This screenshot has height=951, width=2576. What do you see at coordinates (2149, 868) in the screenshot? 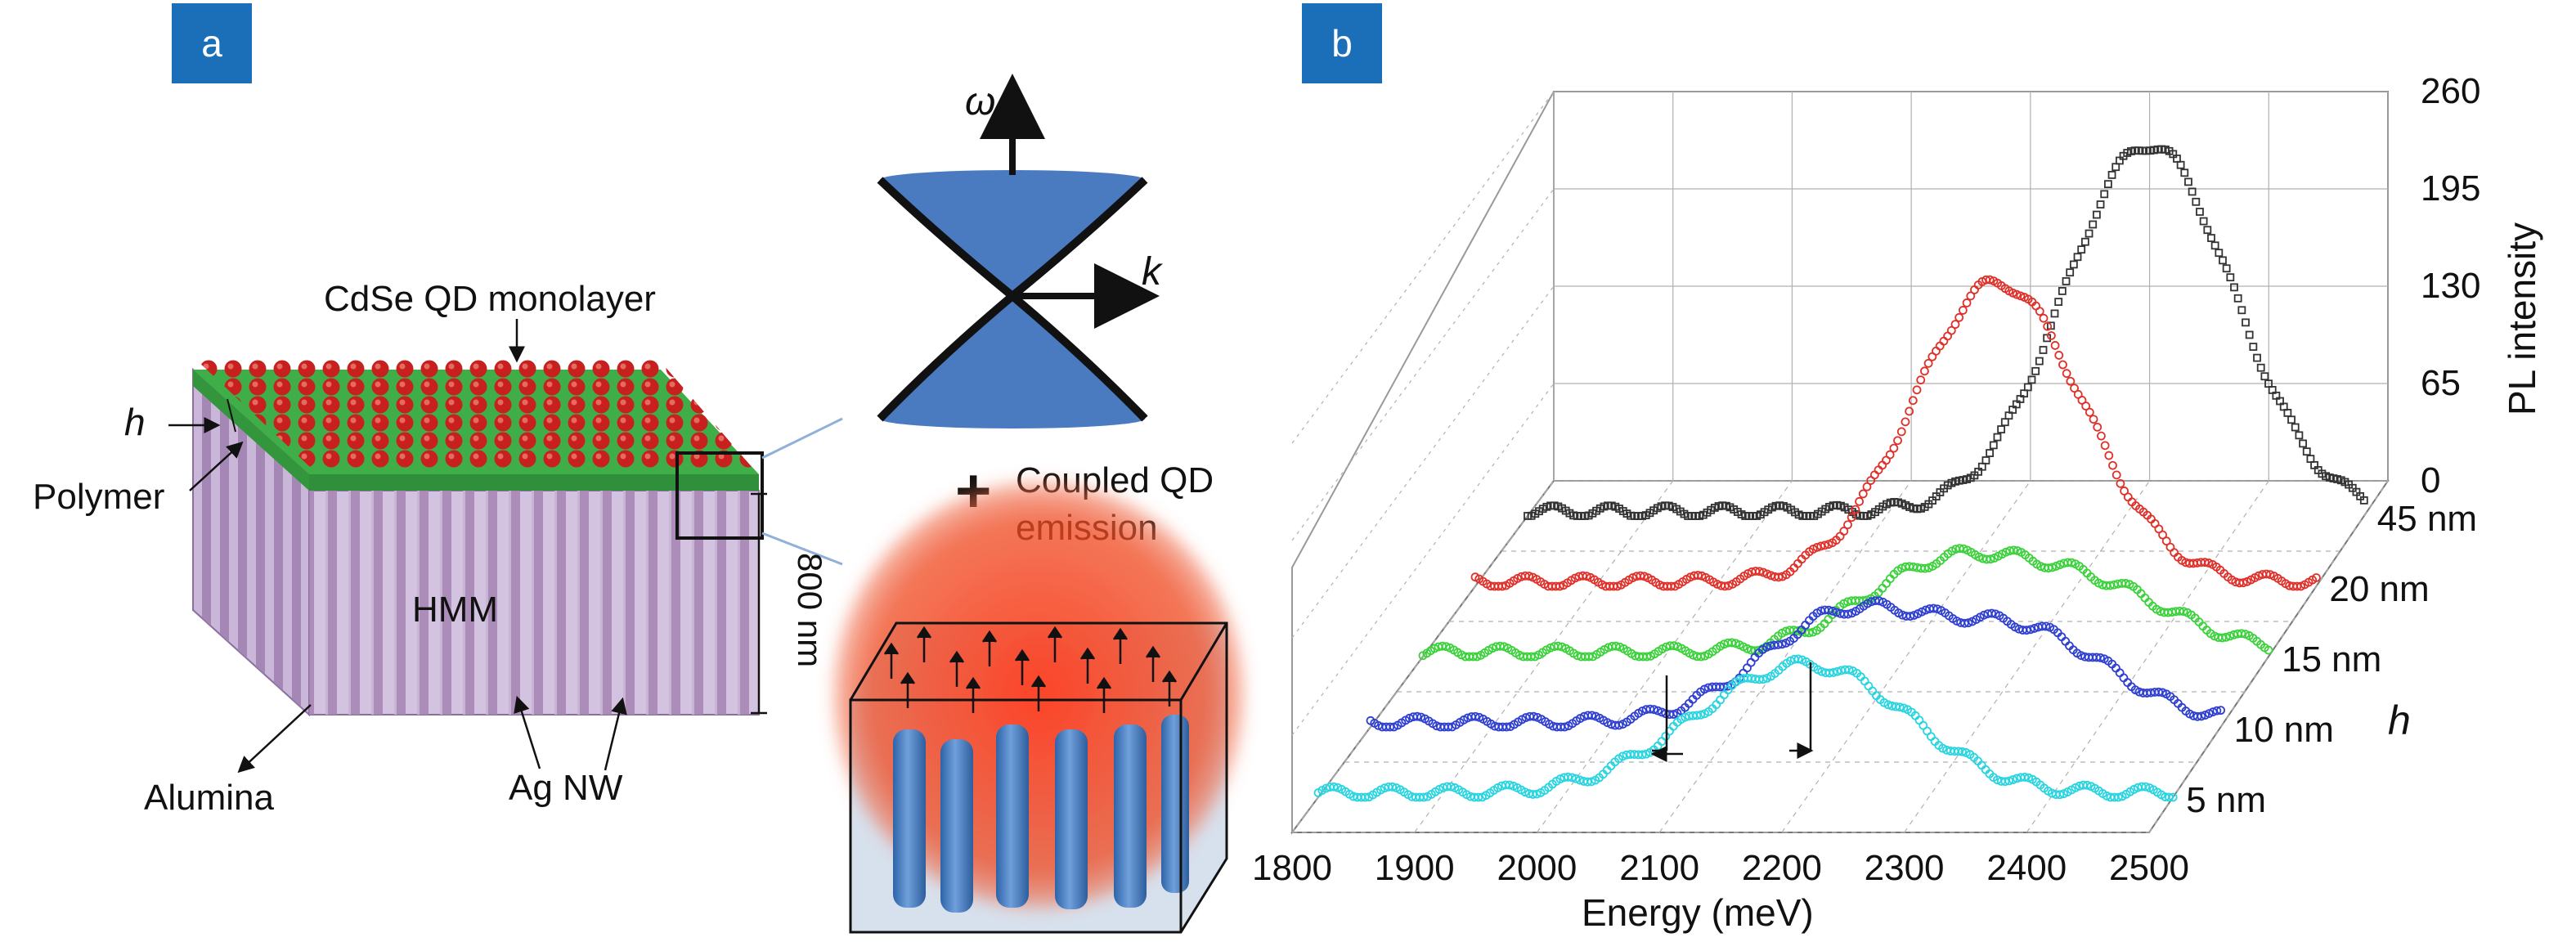
I see `x-tick-label: 2500` at bounding box center [2149, 868].